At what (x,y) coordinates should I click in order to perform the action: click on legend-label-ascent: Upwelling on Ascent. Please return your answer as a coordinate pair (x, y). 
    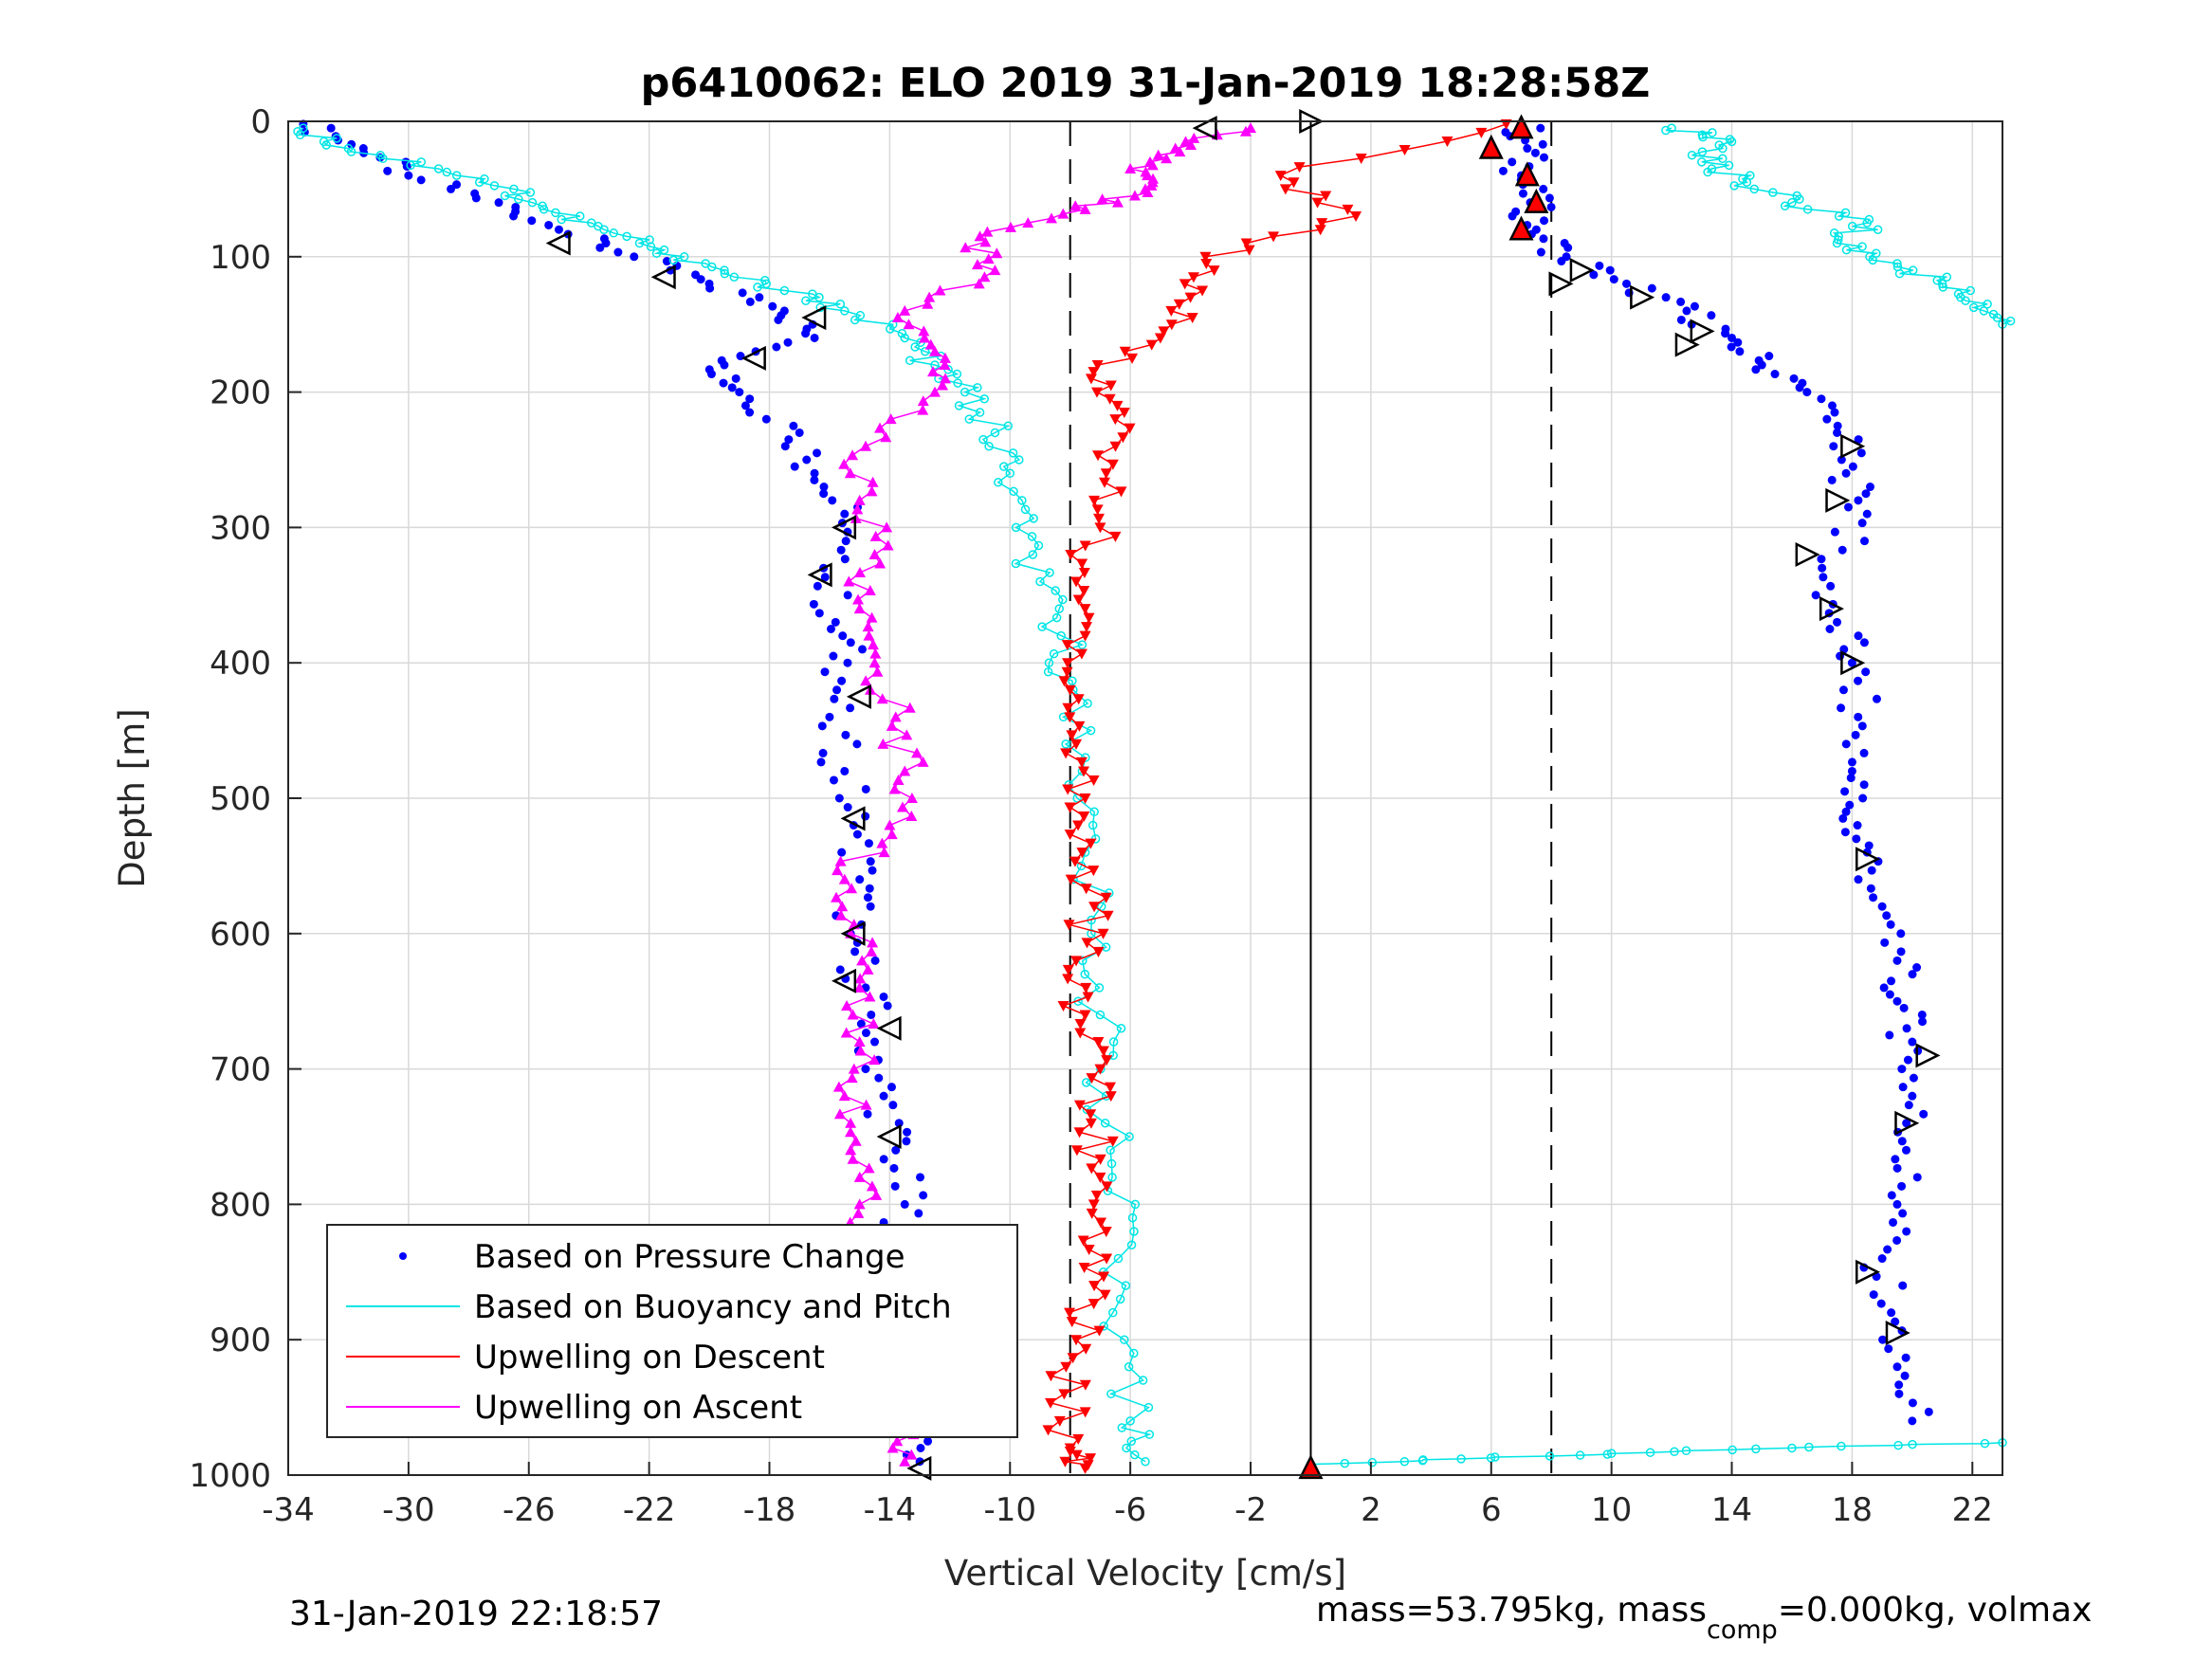
    Looking at the image, I should click on (638, 1408).